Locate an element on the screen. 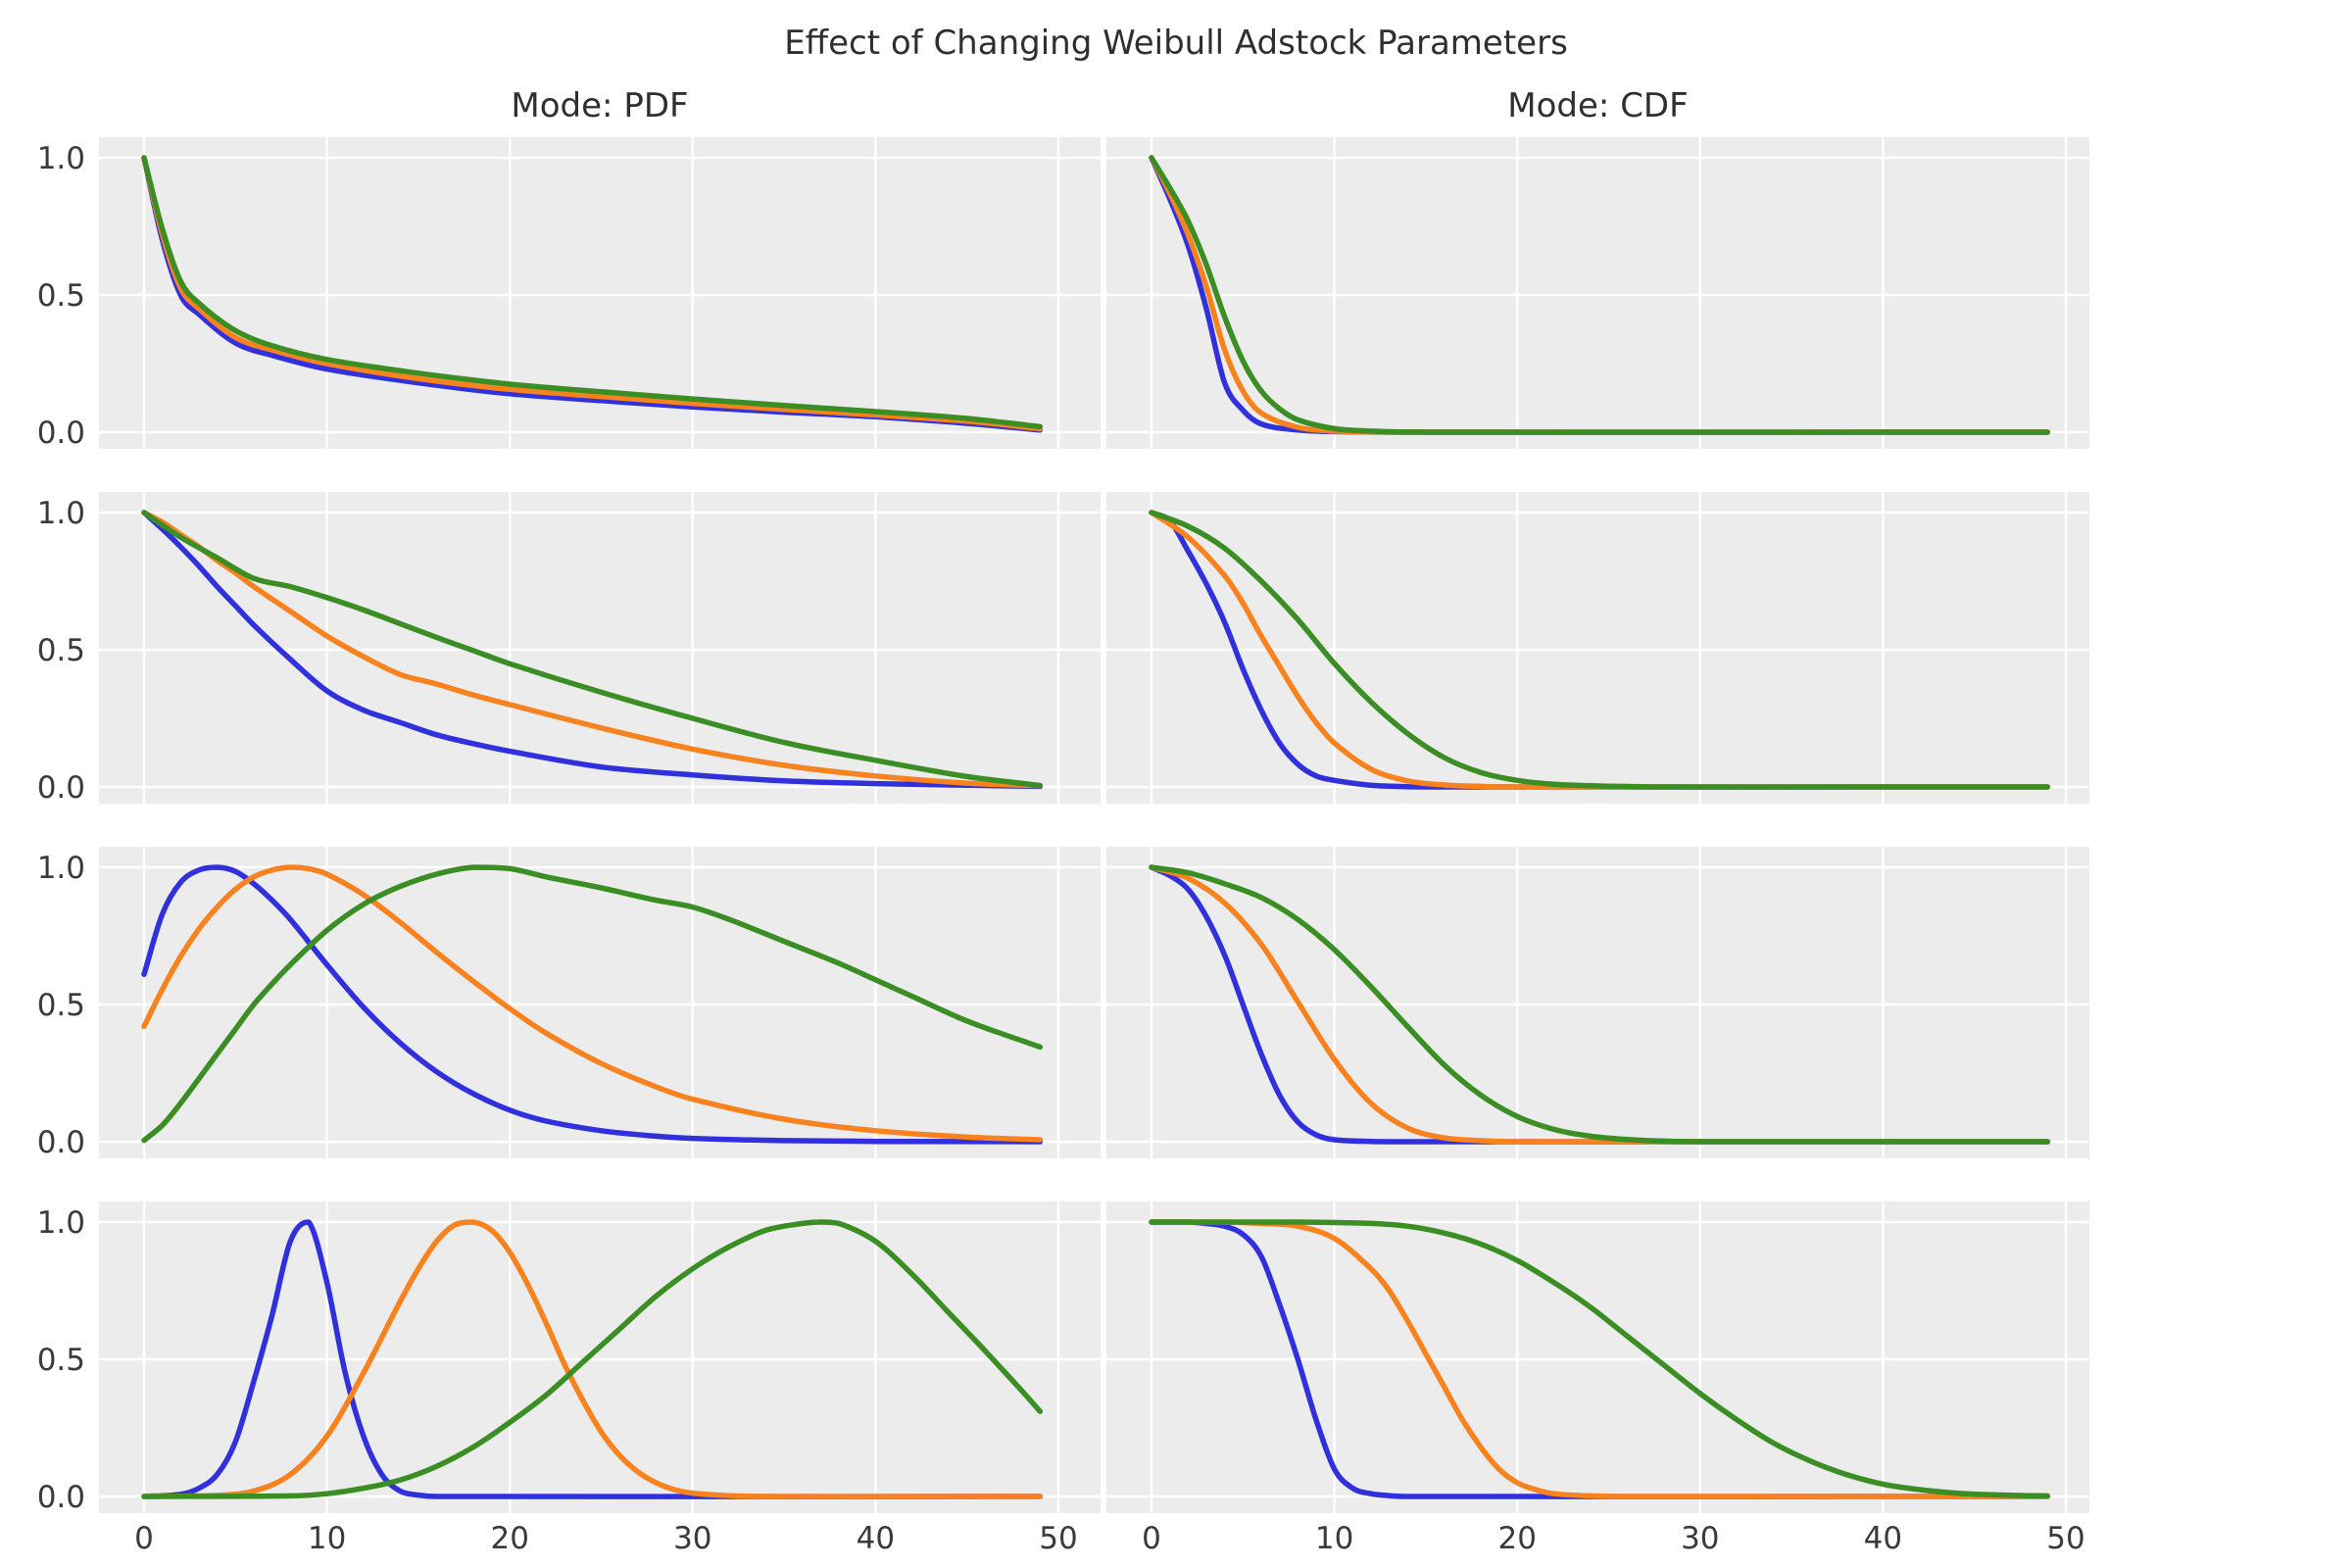 This screenshot has width=2352, height=1568. plot-panel-row3-pdf is located at coordinates (600, 1002).